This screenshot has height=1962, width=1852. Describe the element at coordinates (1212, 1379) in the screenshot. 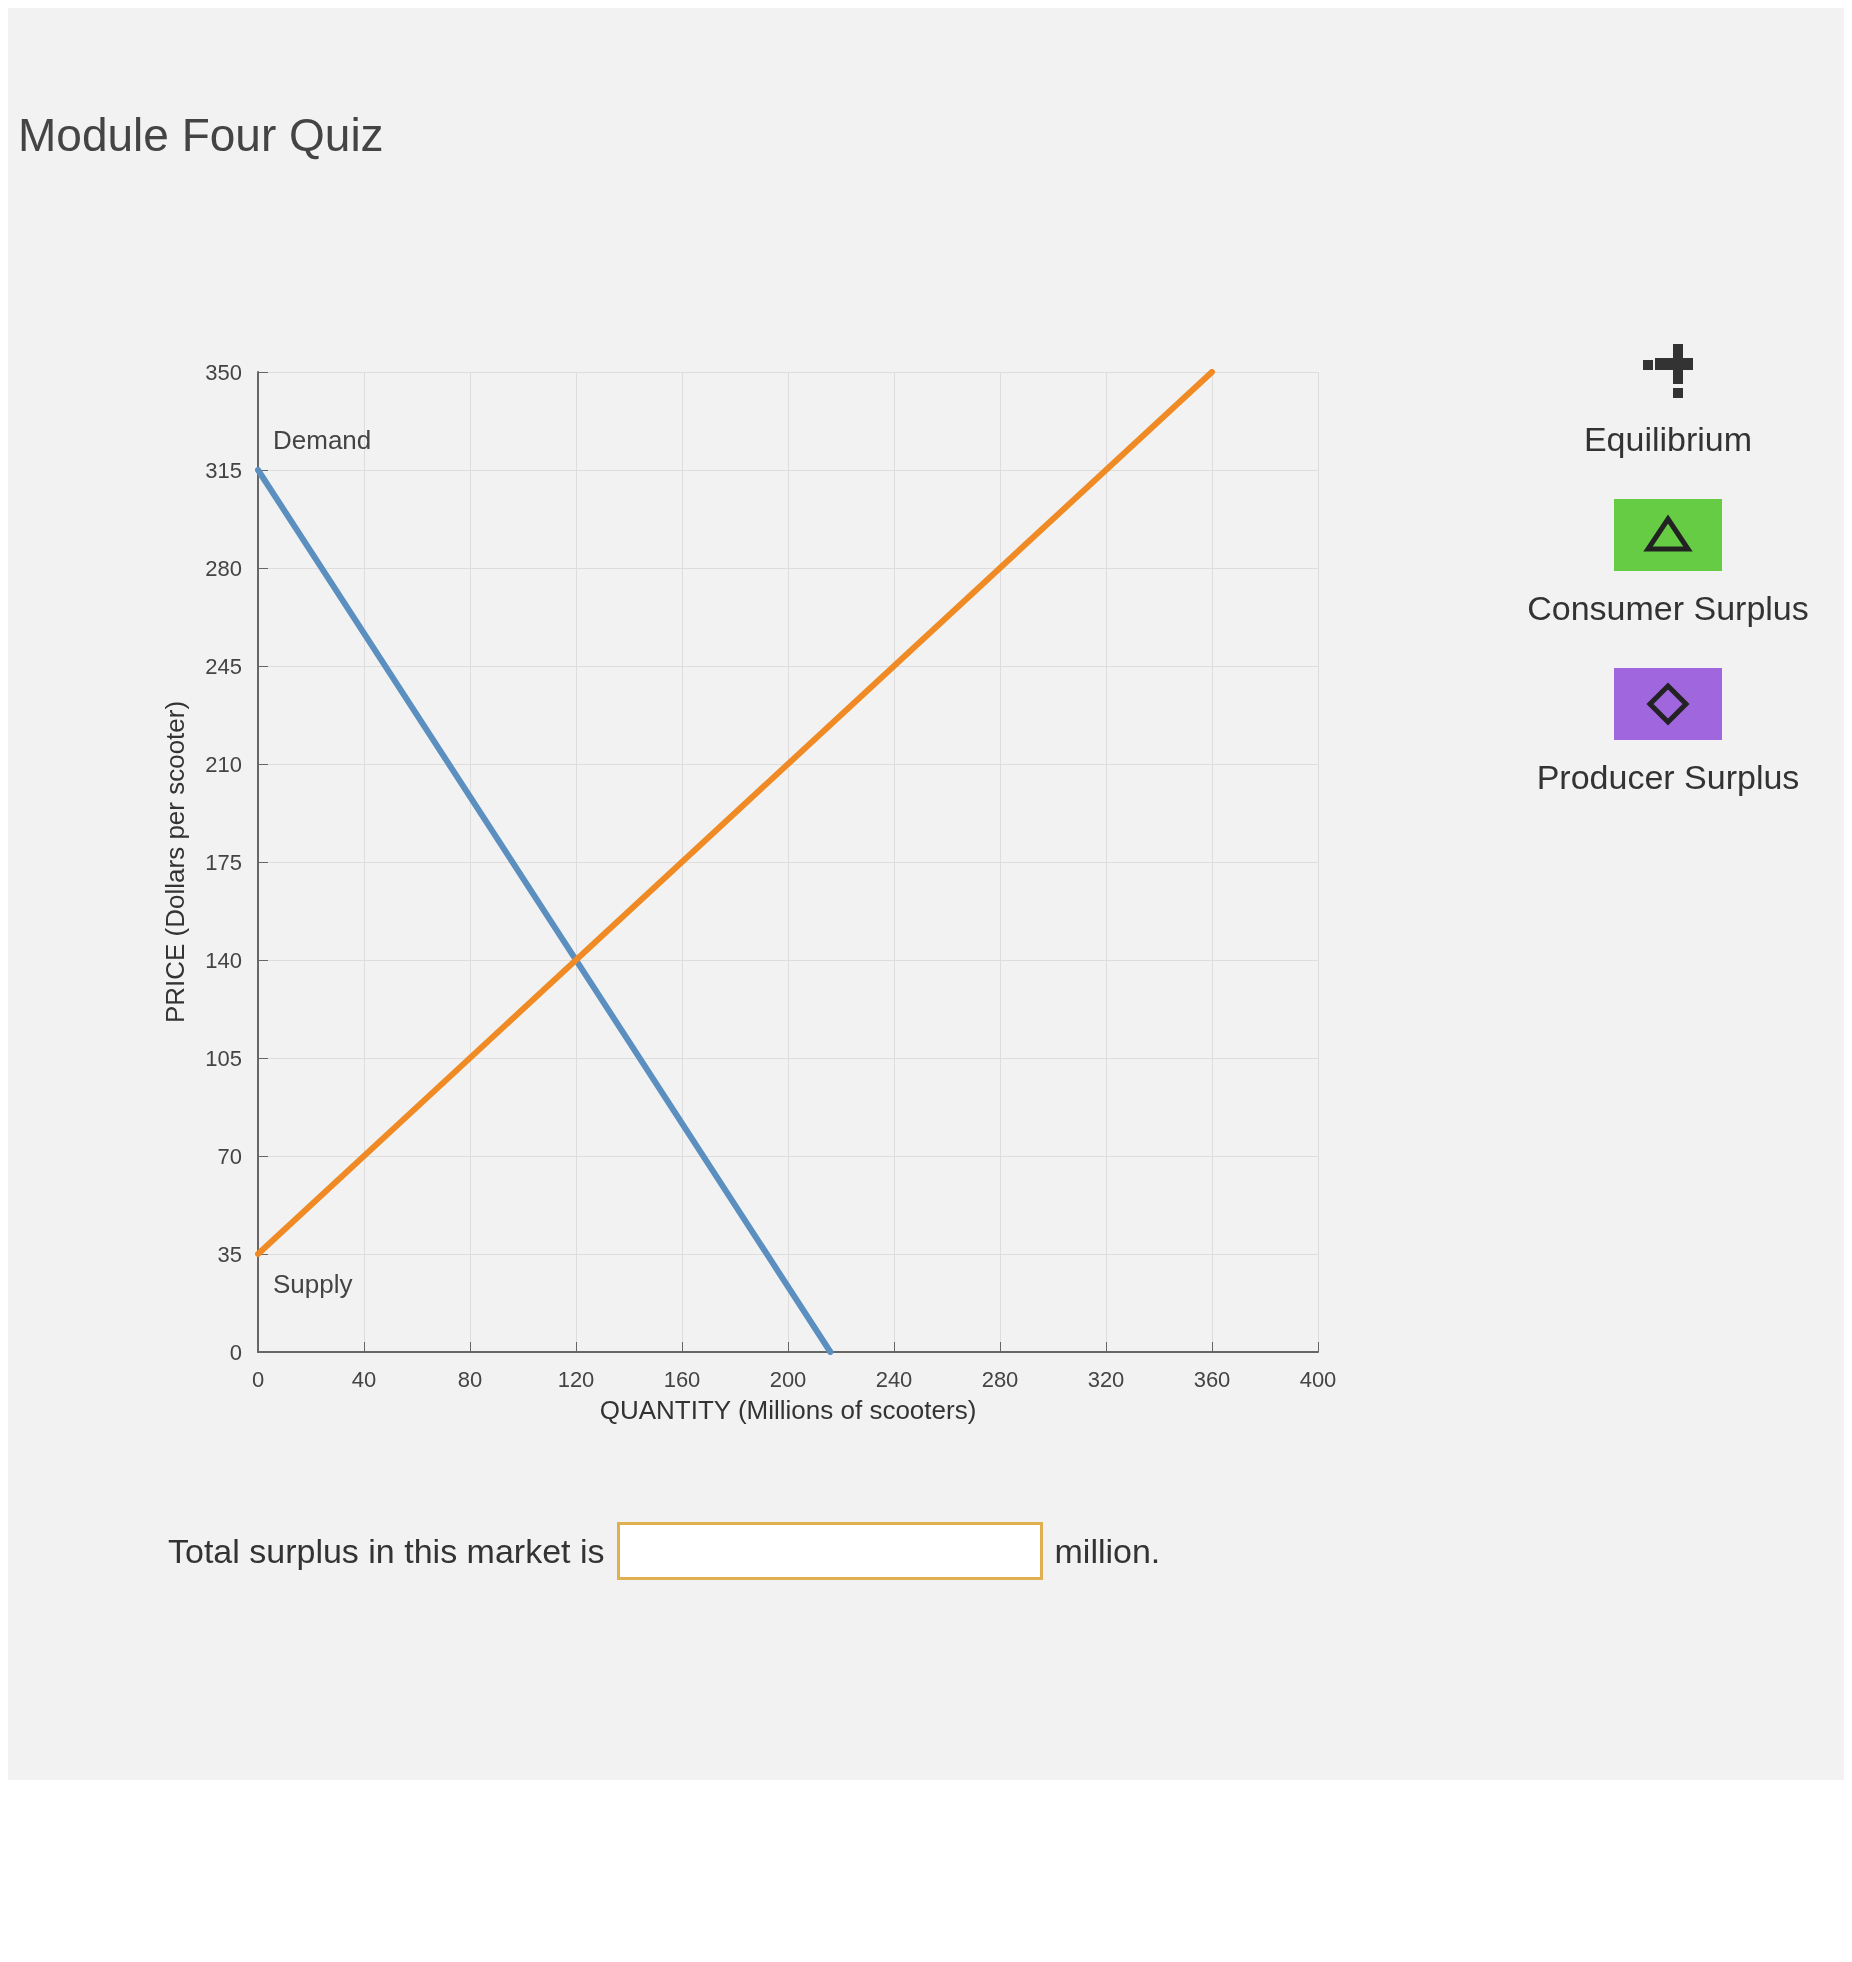

I see `x-tick-label: 360` at that location.